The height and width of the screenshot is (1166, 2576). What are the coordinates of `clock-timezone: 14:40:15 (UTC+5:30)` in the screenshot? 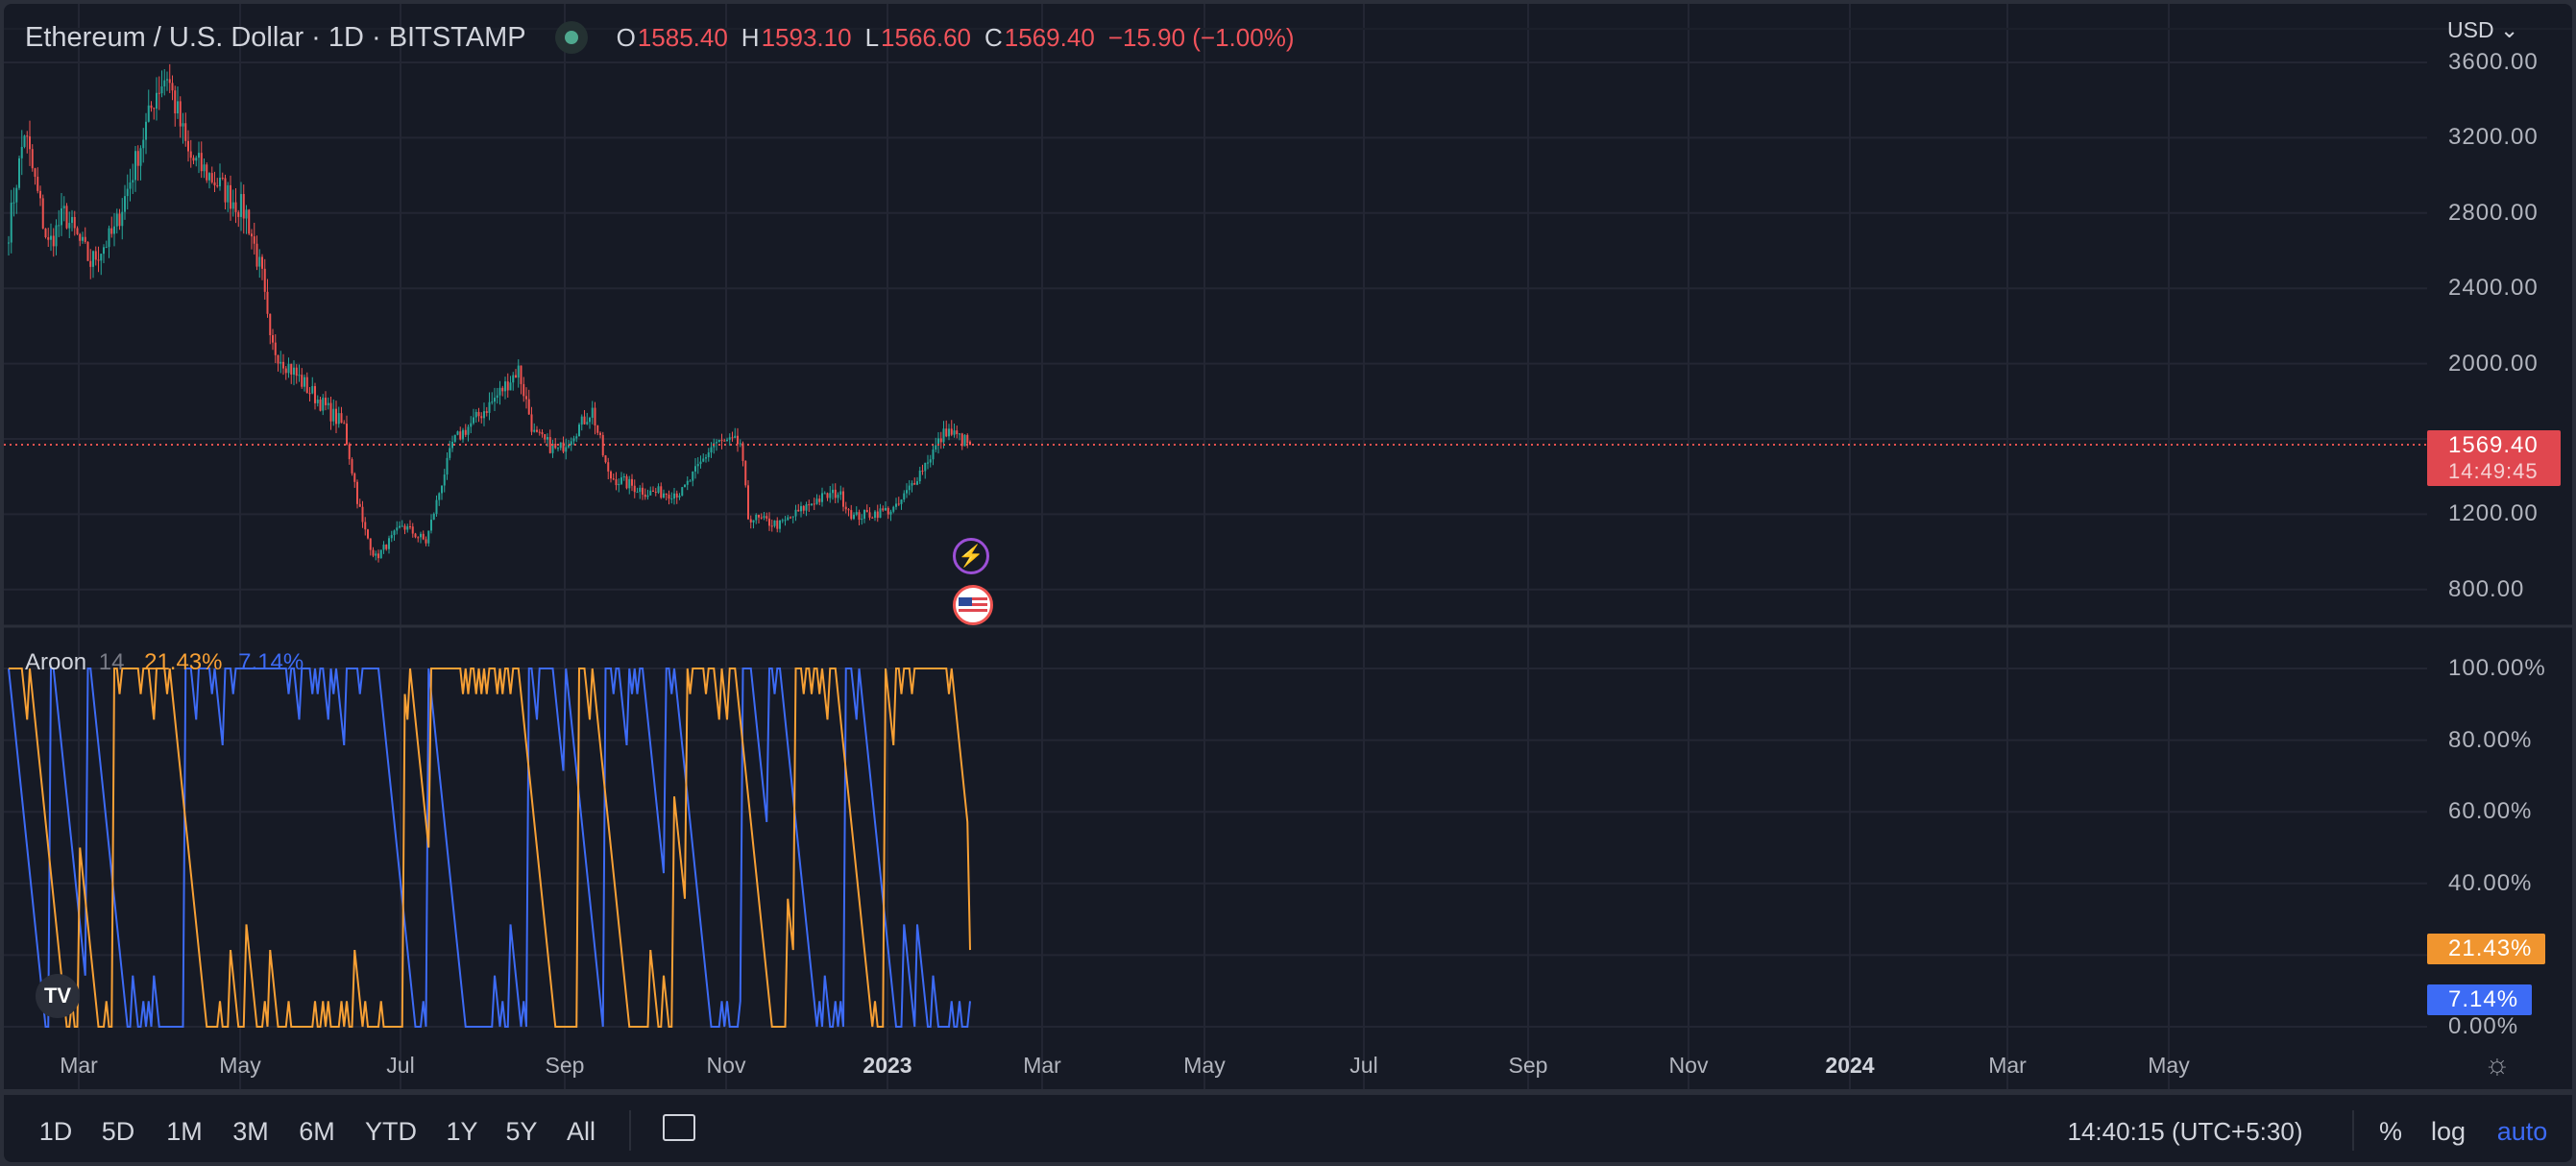 It's located at (2185, 1131).